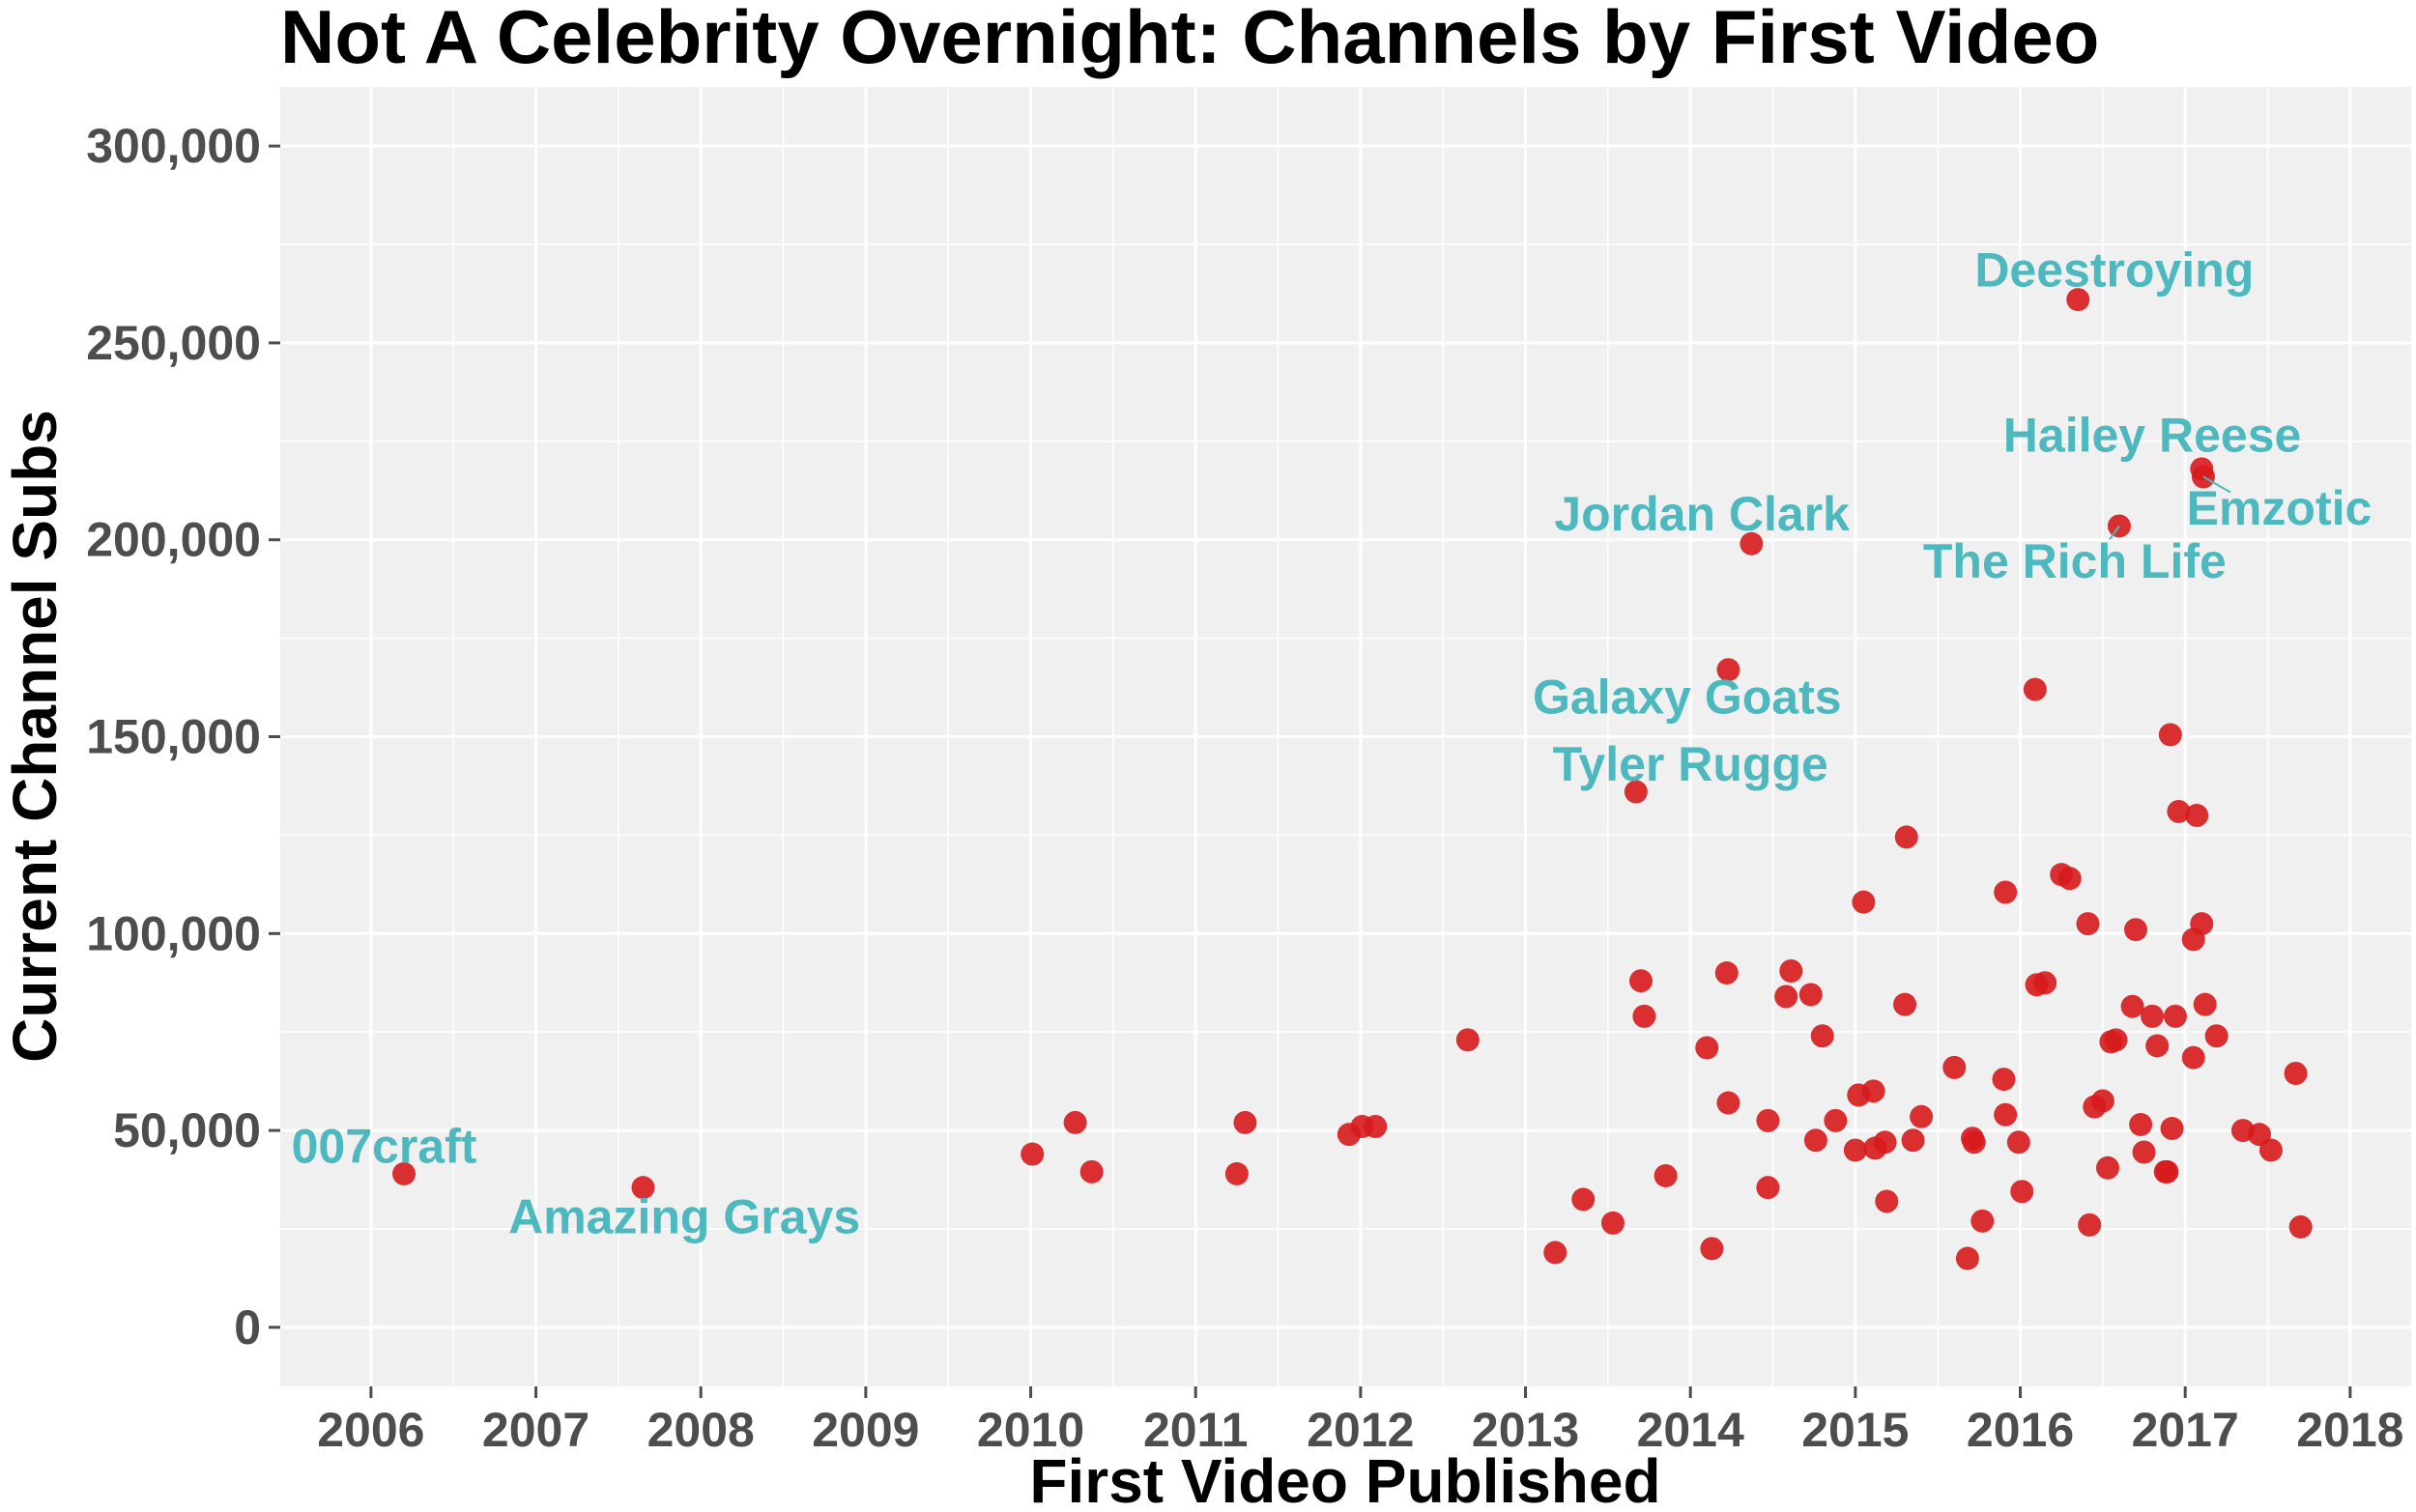 Image resolution: width=2416 pixels, height=1512 pixels. I want to click on point-label: Jordan Clark, so click(1702, 514).